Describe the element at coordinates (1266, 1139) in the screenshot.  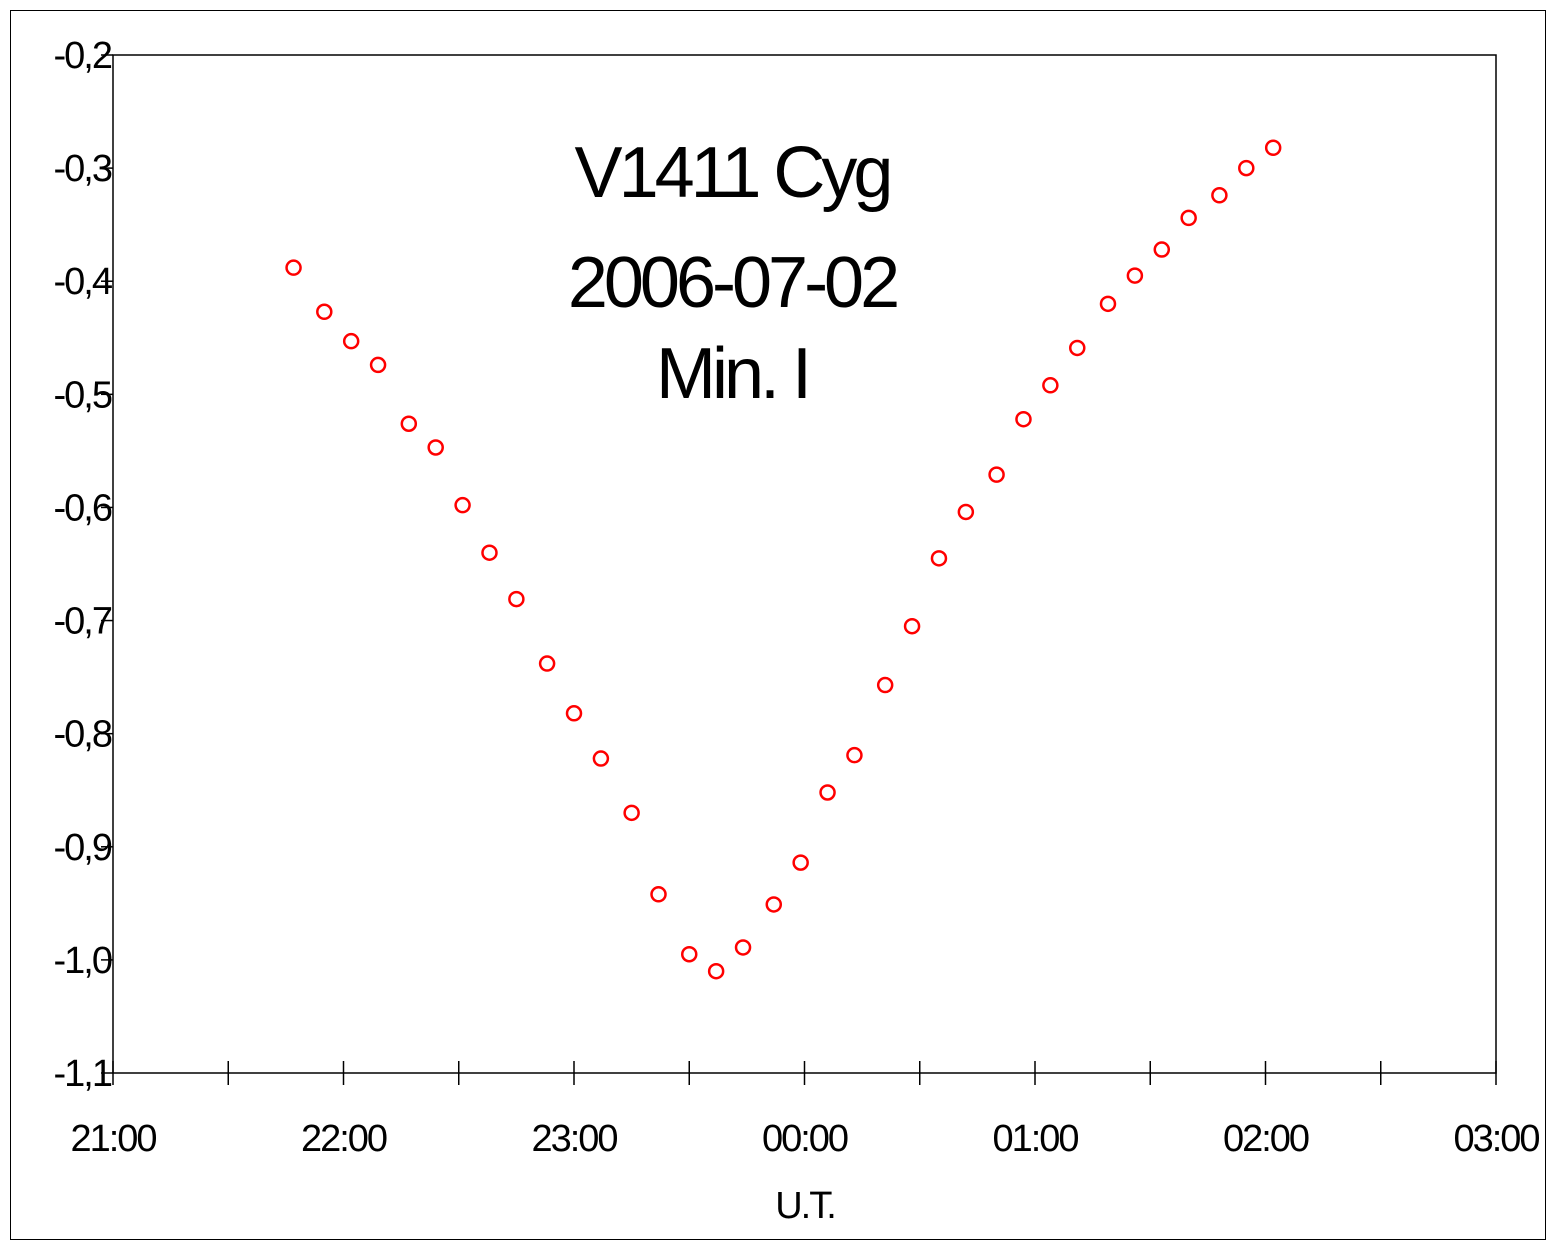
I see `x-tick-label: 02:00` at that location.